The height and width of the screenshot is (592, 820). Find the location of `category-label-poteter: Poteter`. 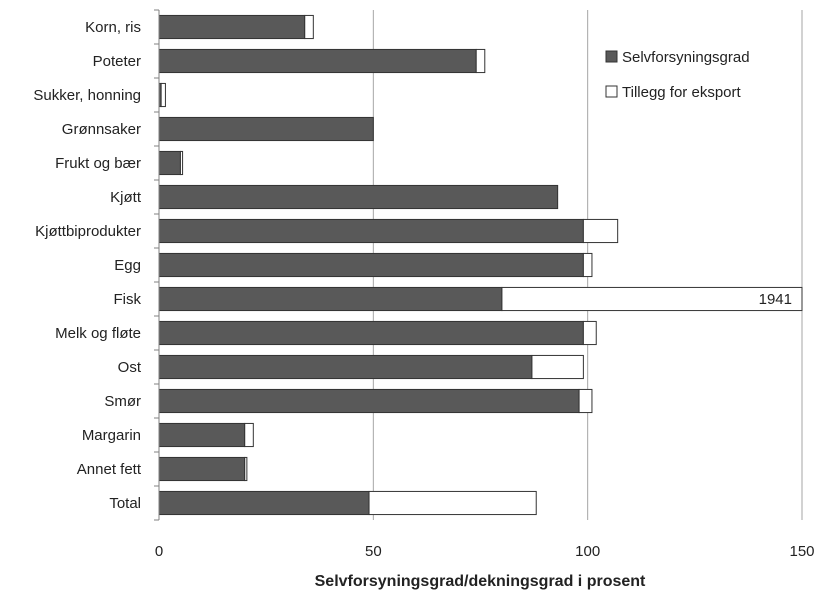

category-label-poteter: Poteter is located at coordinates (117, 61).